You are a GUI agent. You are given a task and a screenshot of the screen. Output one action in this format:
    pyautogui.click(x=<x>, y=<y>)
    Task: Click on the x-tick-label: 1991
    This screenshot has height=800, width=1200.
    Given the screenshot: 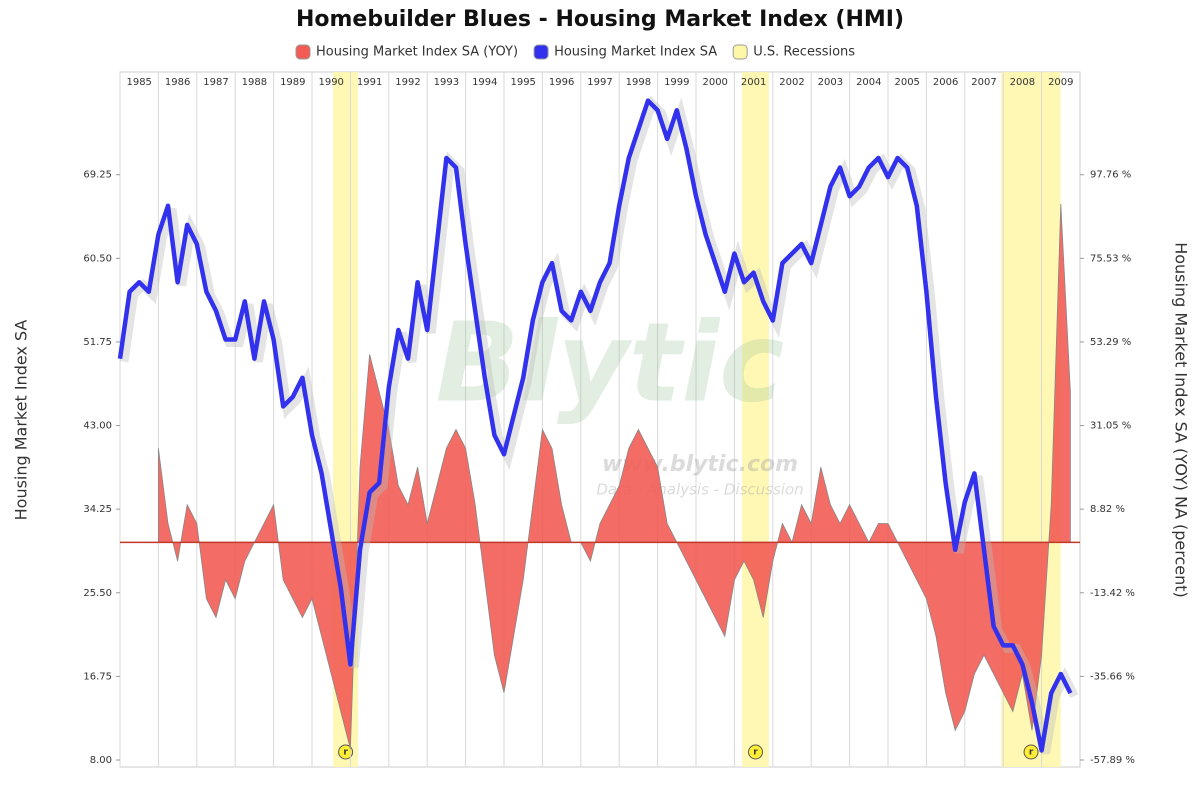 What is the action you would take?
    pyautogui.click(x=369, y=82)
    